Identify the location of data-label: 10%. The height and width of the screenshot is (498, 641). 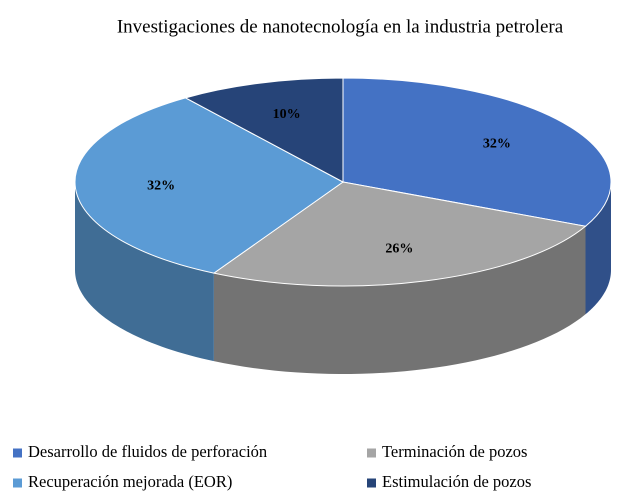
(287, 114).